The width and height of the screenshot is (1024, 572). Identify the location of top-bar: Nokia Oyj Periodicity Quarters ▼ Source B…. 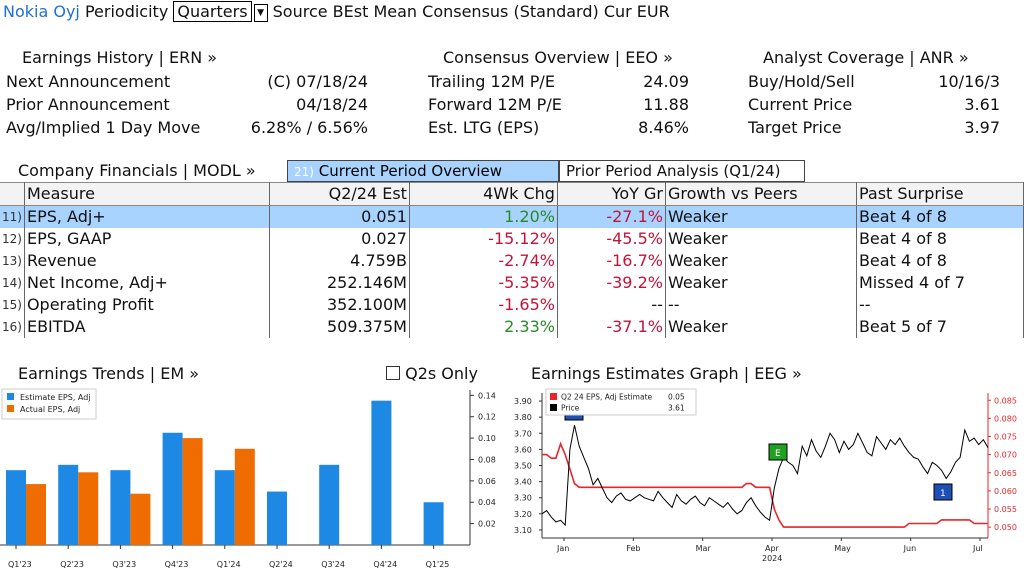
(336, 11).